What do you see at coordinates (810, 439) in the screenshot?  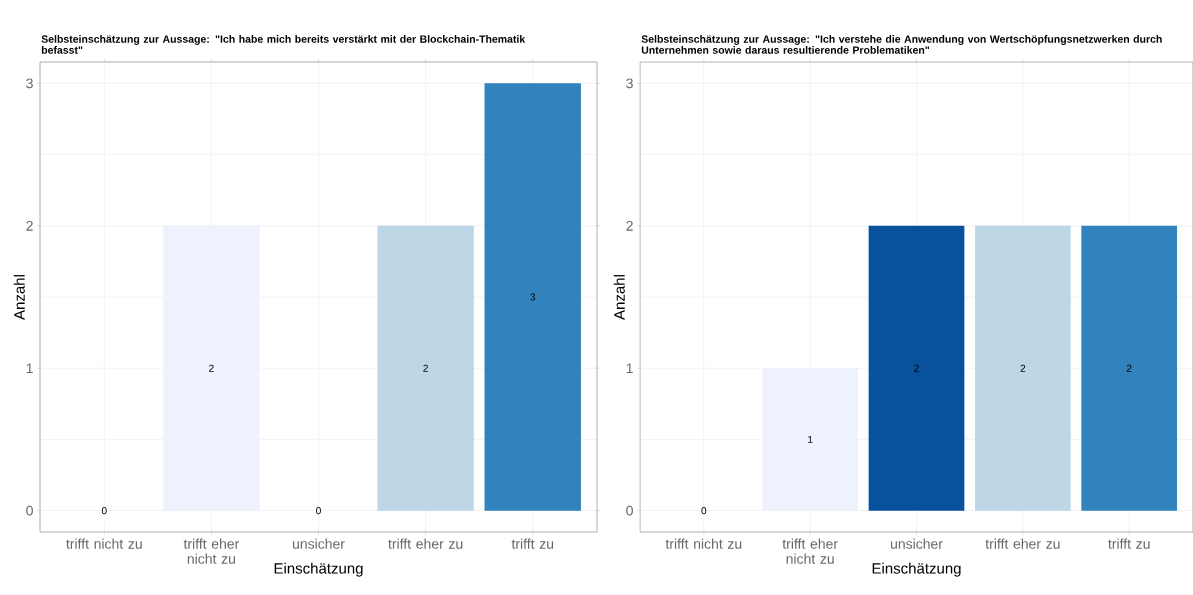 I see `data-label: 1` at bounding box center [810, 439].